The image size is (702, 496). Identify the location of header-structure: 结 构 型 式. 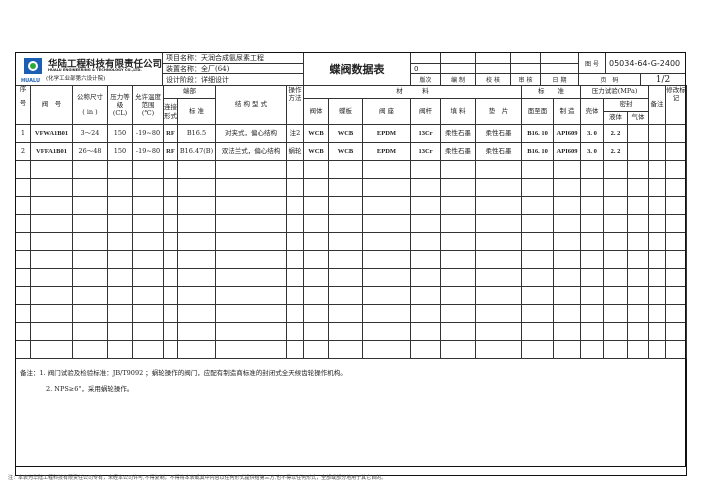
(251, 105).